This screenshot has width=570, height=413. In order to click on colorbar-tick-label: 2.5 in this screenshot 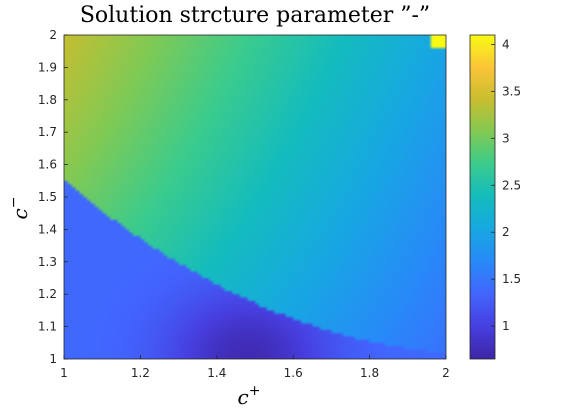, I will do `click(511, 185)`.